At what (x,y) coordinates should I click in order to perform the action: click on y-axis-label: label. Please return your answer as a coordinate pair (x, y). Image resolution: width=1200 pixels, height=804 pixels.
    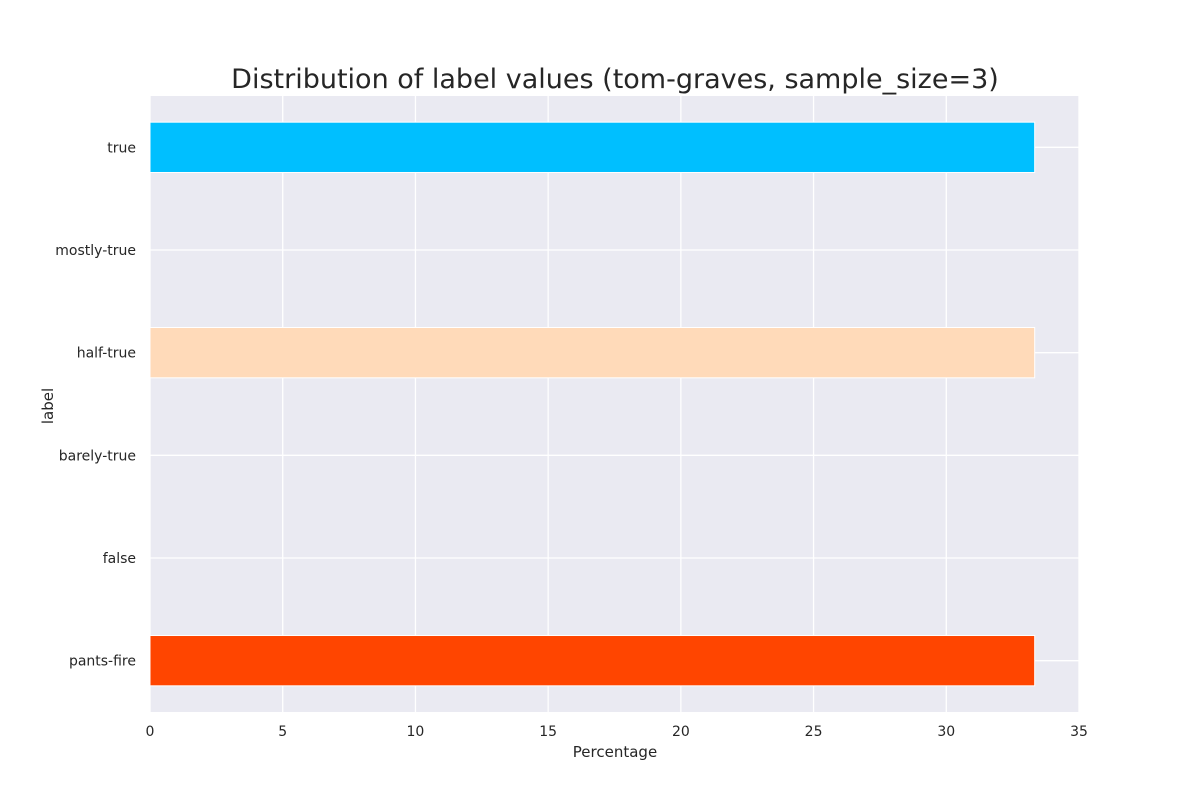
    Looking at the image, I should click on (48, 406).